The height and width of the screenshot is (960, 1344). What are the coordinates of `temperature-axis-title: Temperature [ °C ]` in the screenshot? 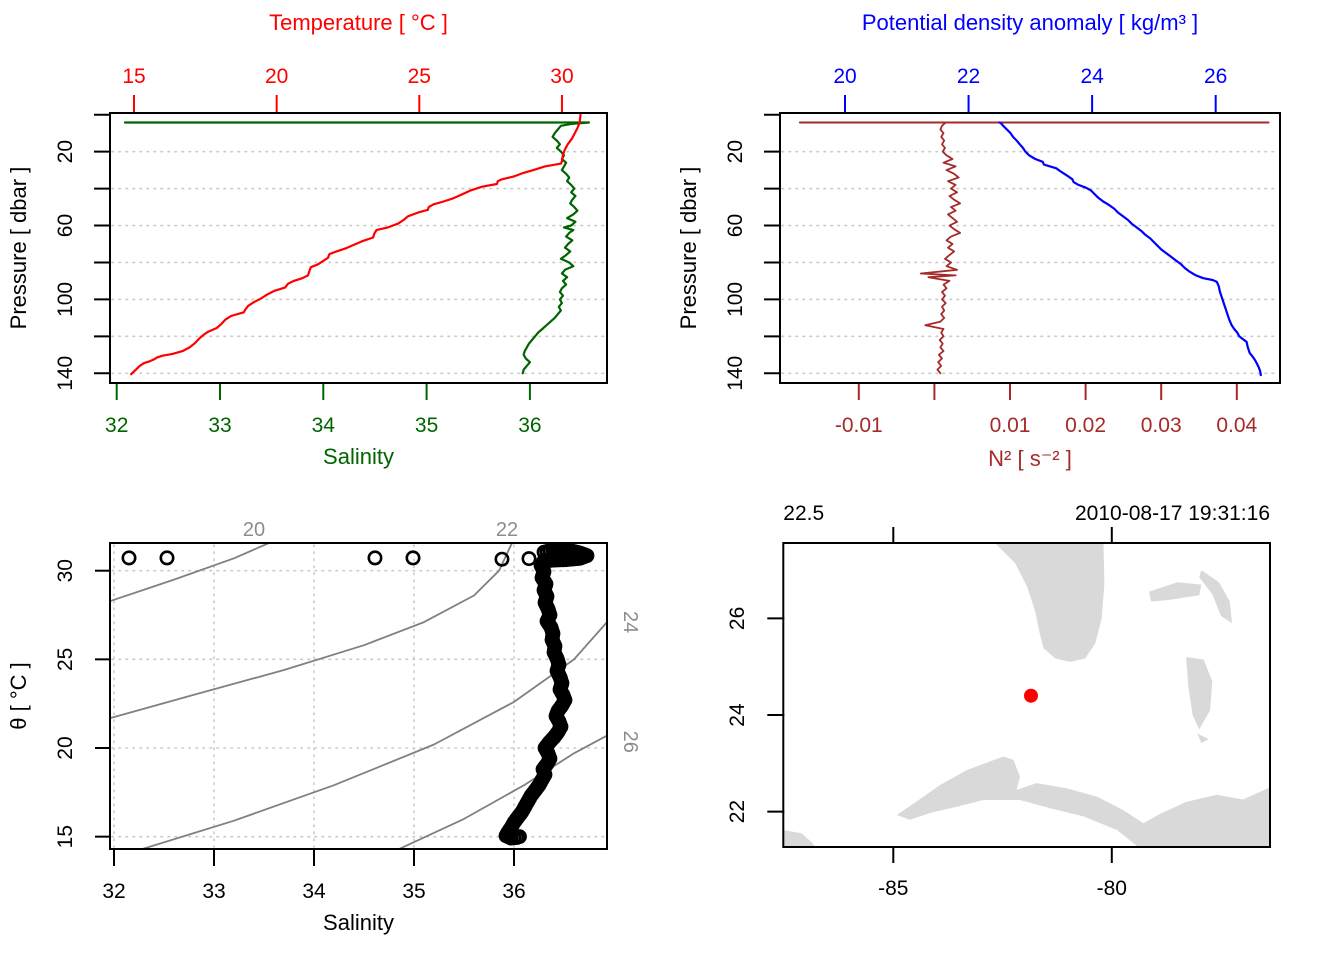 It's located at (358, 22).